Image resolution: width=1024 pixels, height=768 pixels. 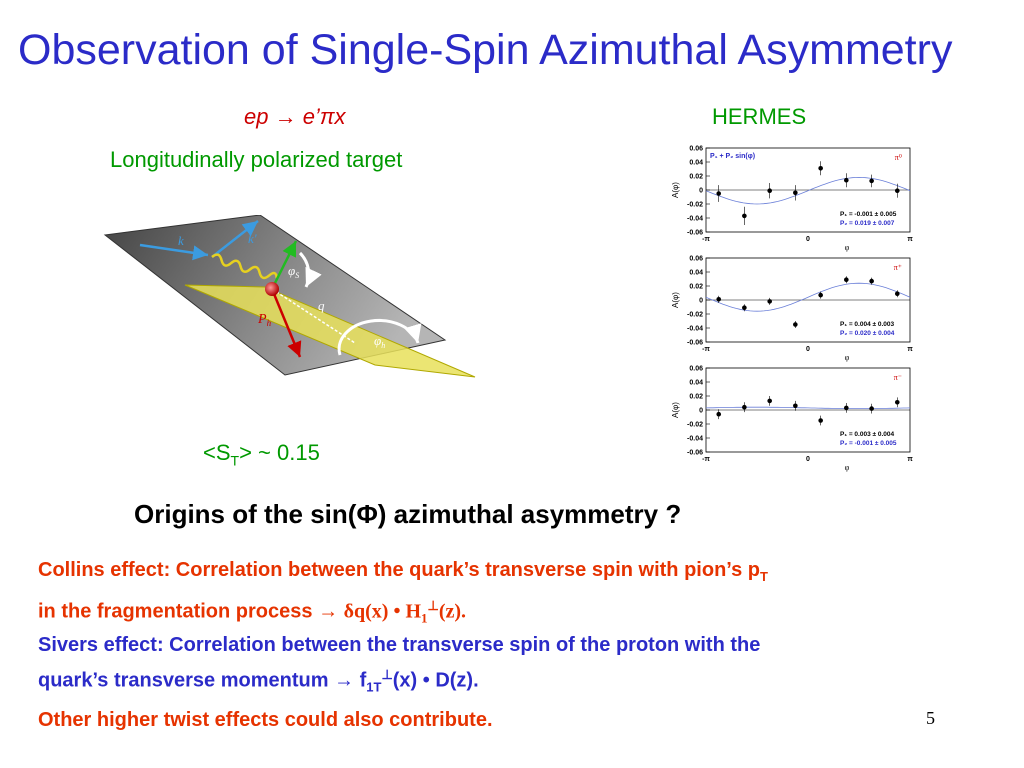 What do you see at coordinates (174, 252) in the screenshot?
I see `k-arrow` at bounding box center [174, 252].